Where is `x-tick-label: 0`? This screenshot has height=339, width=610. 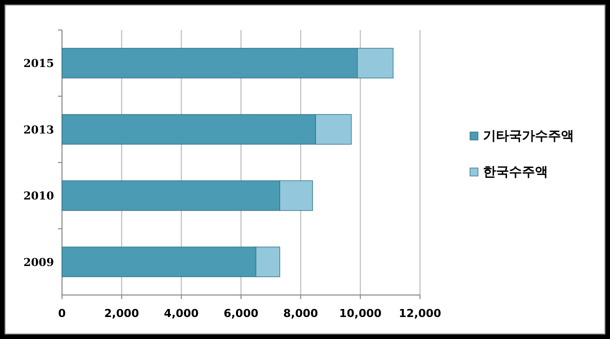
x-tick-label: 0 is located at coordinates (62, 313).